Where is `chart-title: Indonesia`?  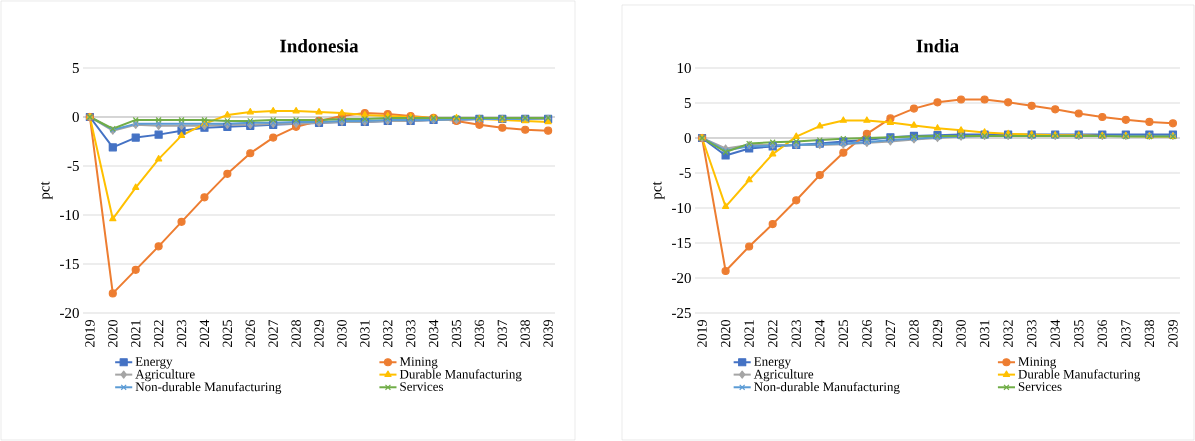 chart-title: Indonesia is located at coordinates (319, 46).